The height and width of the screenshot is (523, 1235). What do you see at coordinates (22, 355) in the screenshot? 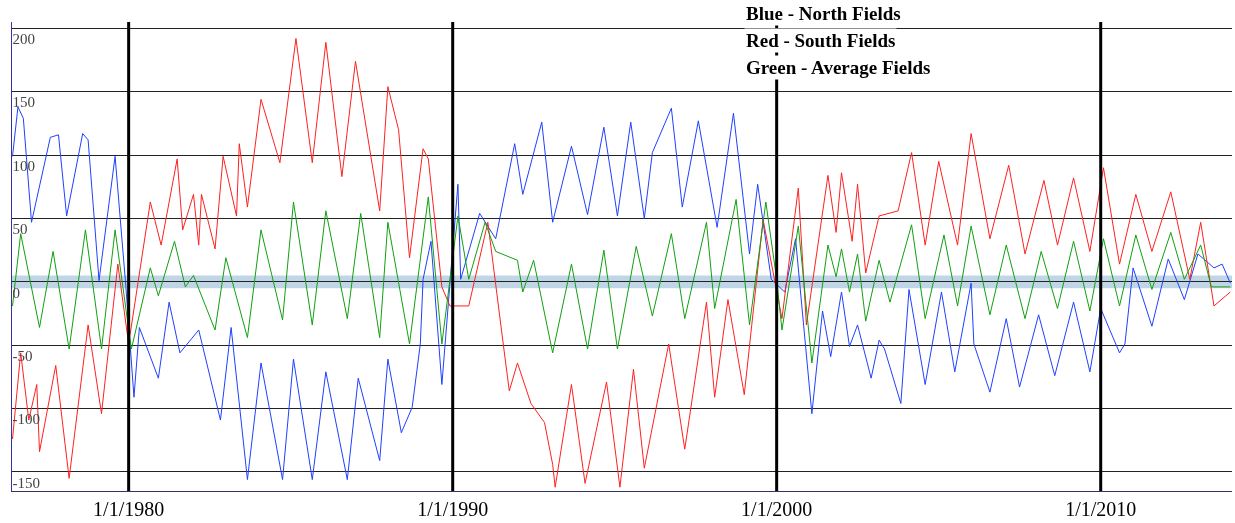
I see `y-tick-label: -50` at bounding box center [22, 355].